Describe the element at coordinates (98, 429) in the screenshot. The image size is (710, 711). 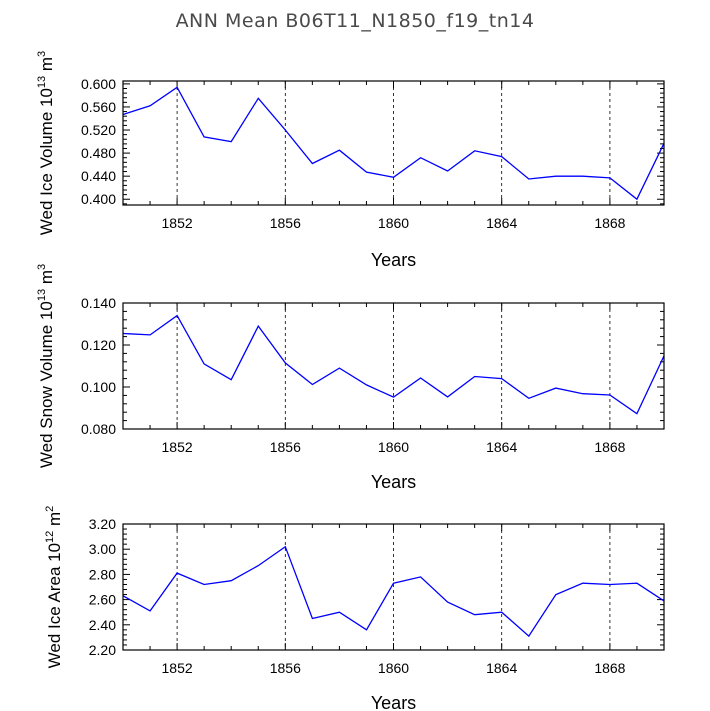
I see `y-tick-label: 0.080` at that location.